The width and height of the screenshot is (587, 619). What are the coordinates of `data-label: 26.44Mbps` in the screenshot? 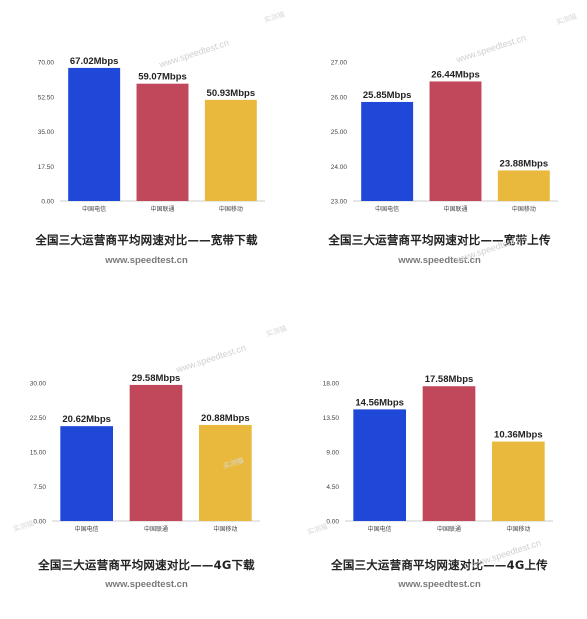 It's located at (455, 74).